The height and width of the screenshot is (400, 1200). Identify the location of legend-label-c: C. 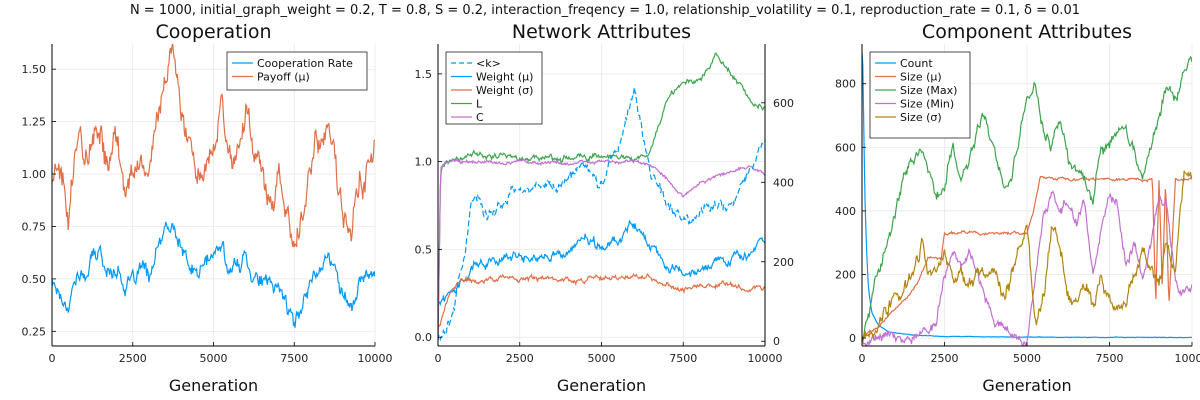
(480, 117).